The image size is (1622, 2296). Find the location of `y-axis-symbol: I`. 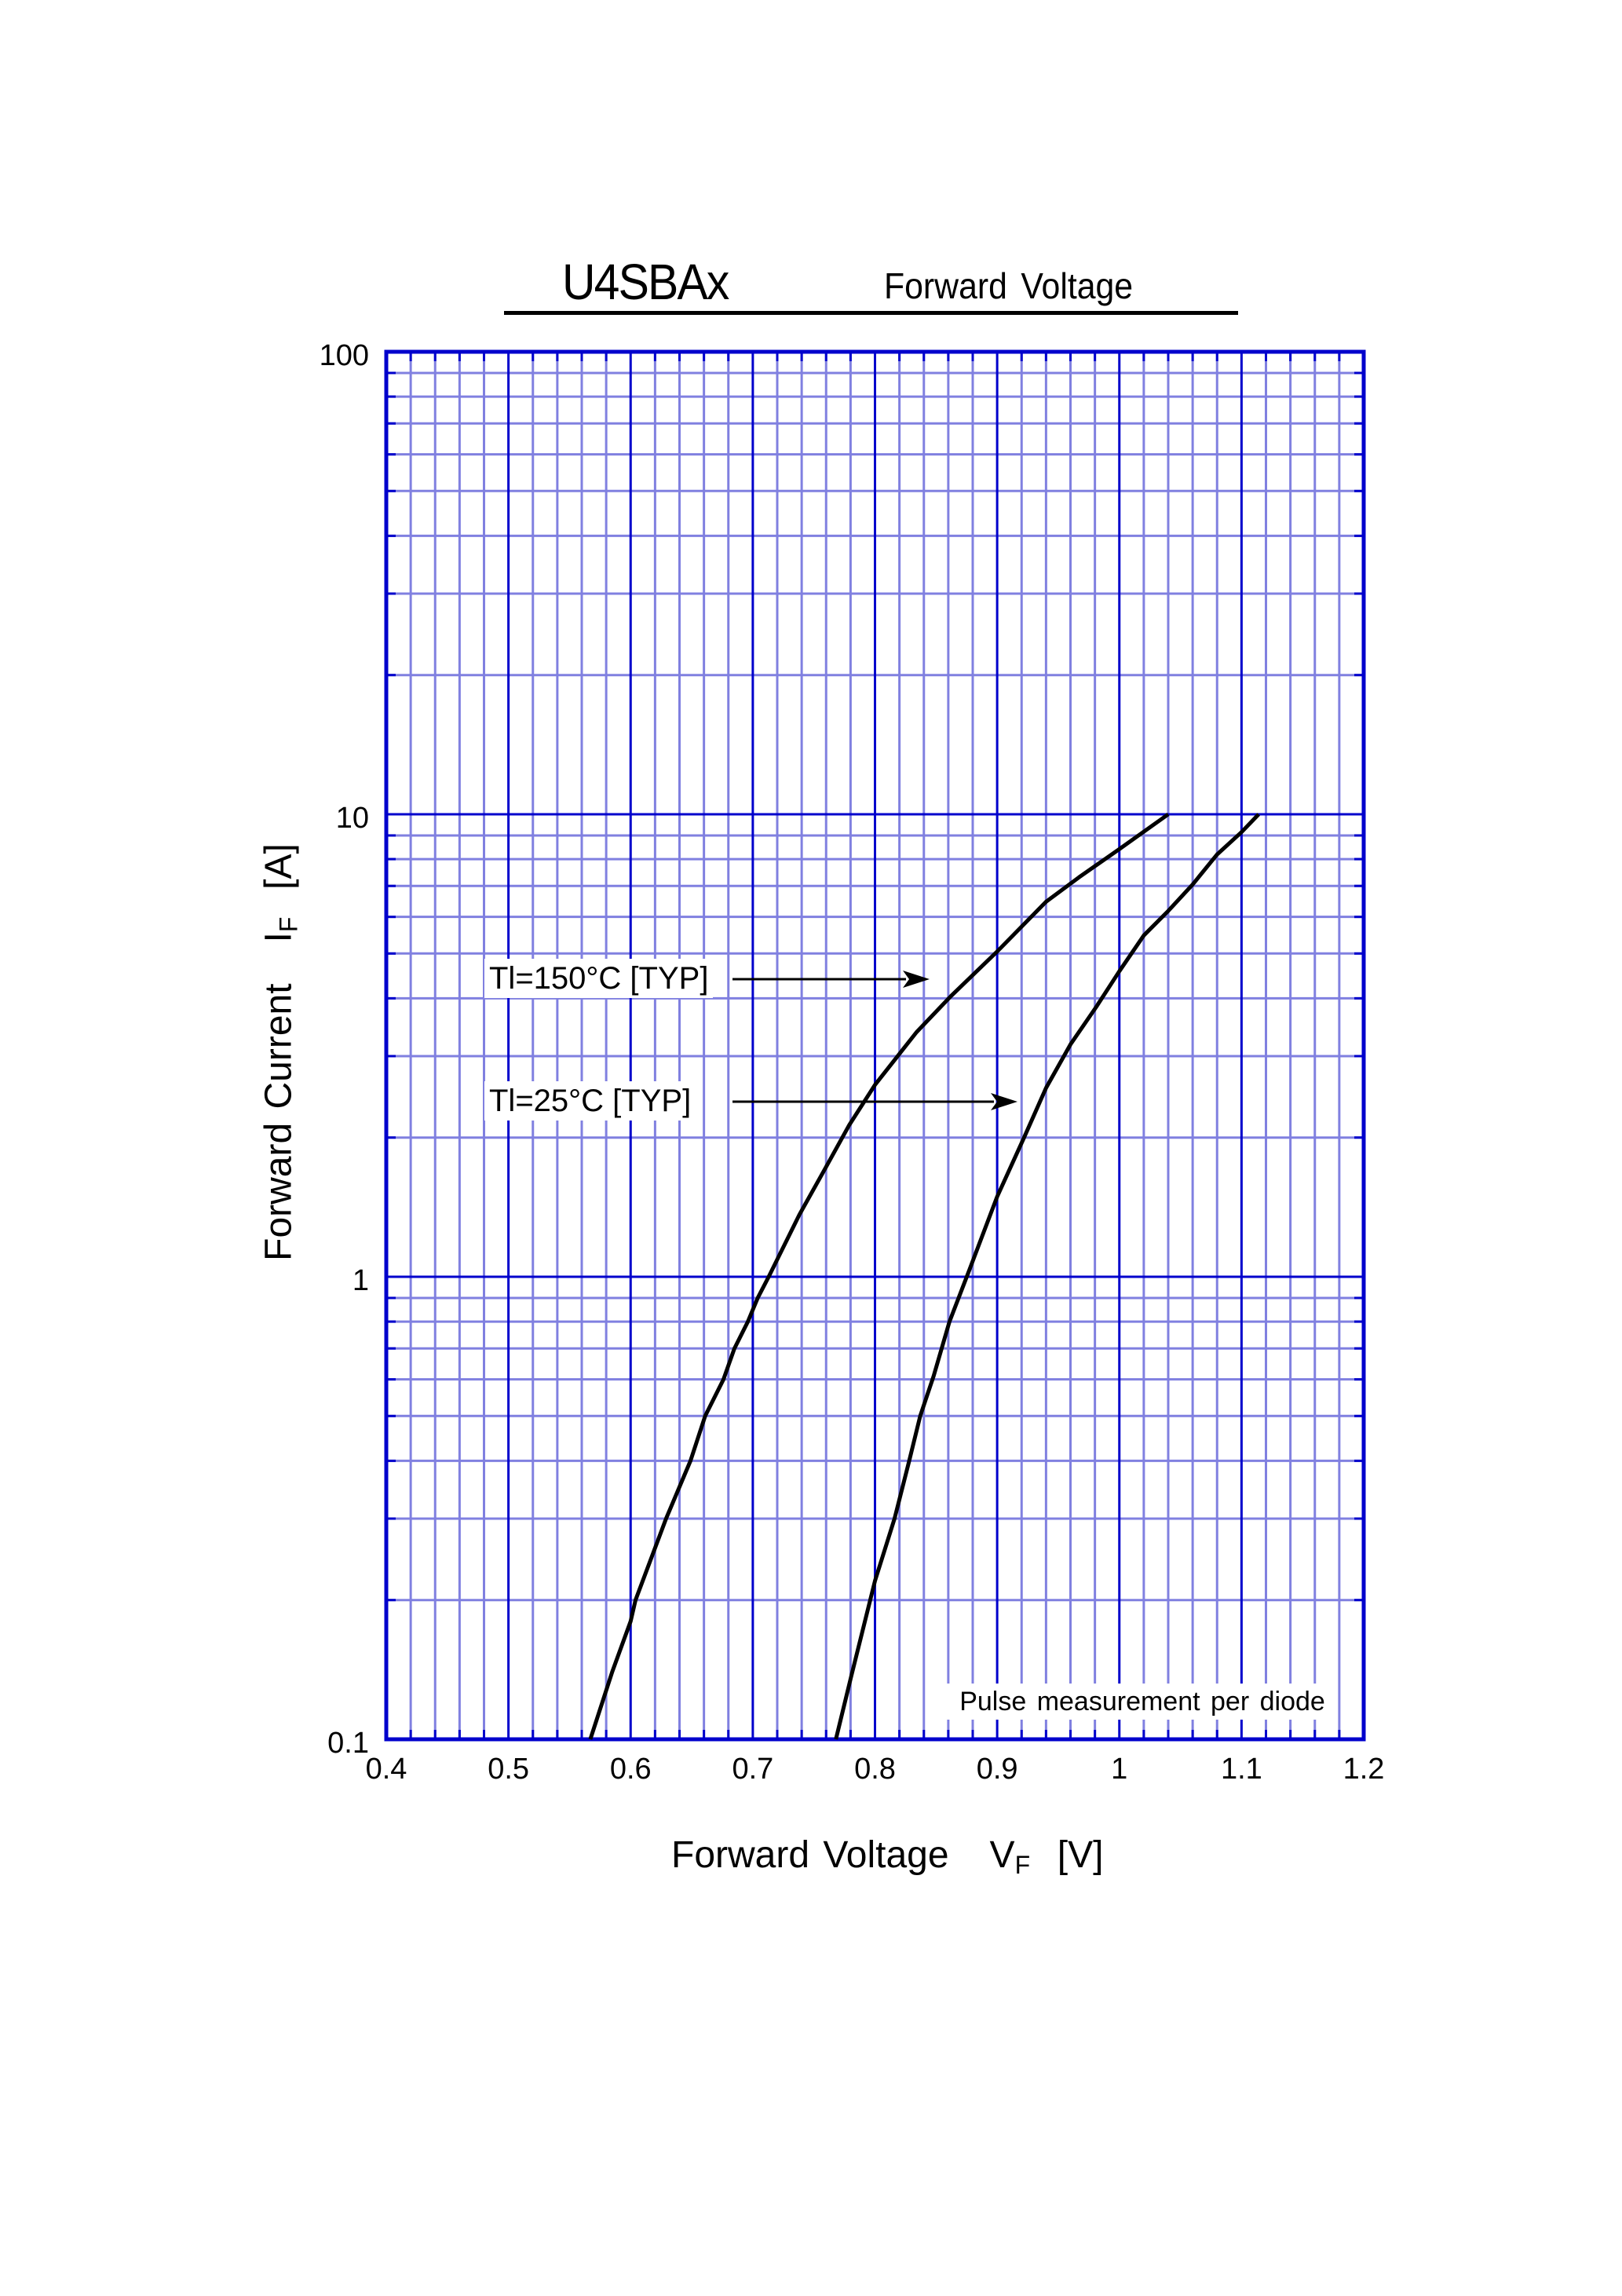

y-axis-symbol: I is located at coordinates (279, 937).